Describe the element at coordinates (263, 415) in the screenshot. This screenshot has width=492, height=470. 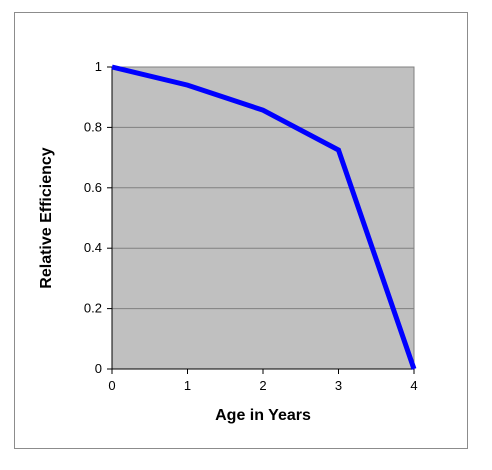
I see `x-axis-title: Age in Years` at that location.